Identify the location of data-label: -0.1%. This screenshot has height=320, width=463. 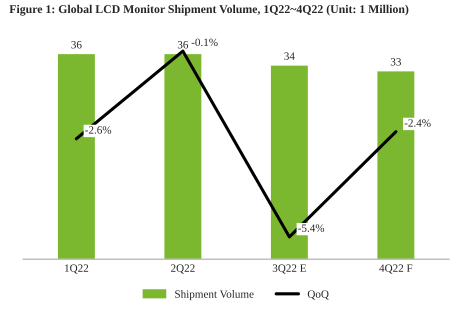
(205, 42).